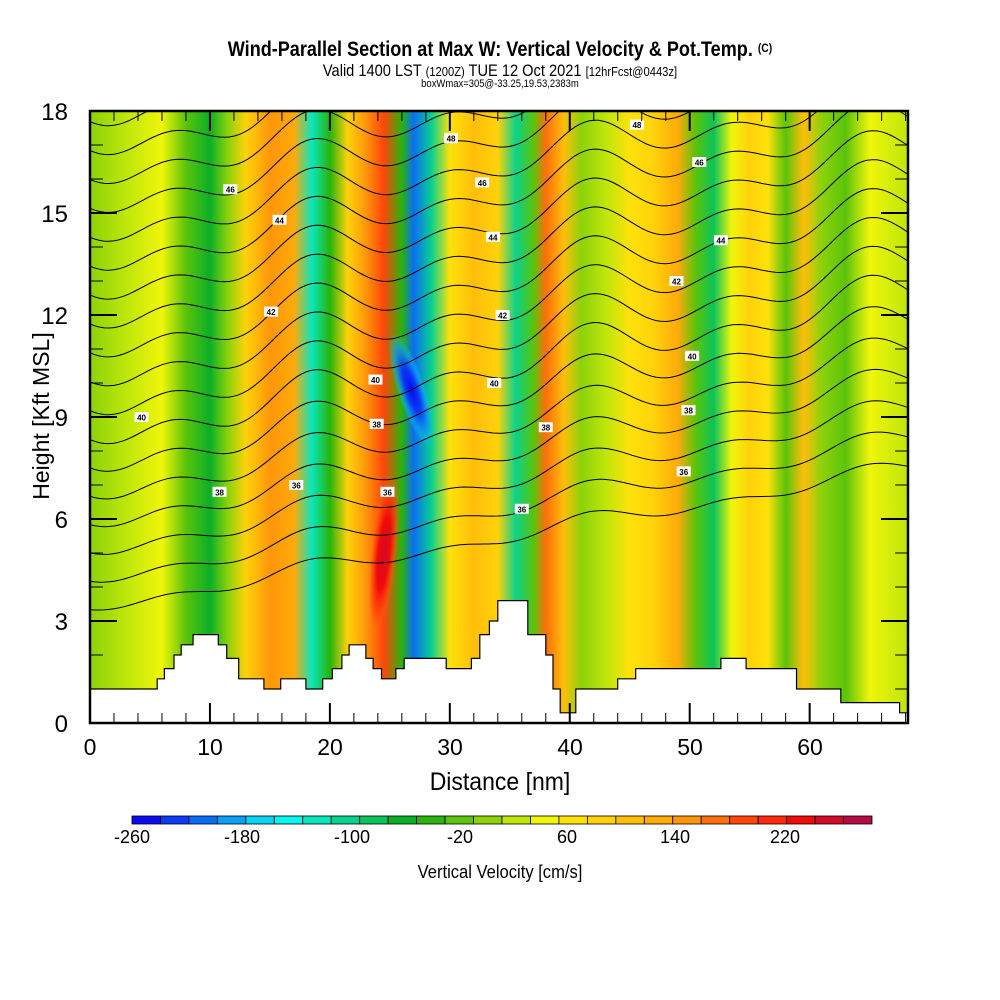 This screenshot has width=1000, height=1000. What do you see at coordinates (61, 520) in the screenshot?
I see `y-tick-label: 6` at bounding box center [61, 520].